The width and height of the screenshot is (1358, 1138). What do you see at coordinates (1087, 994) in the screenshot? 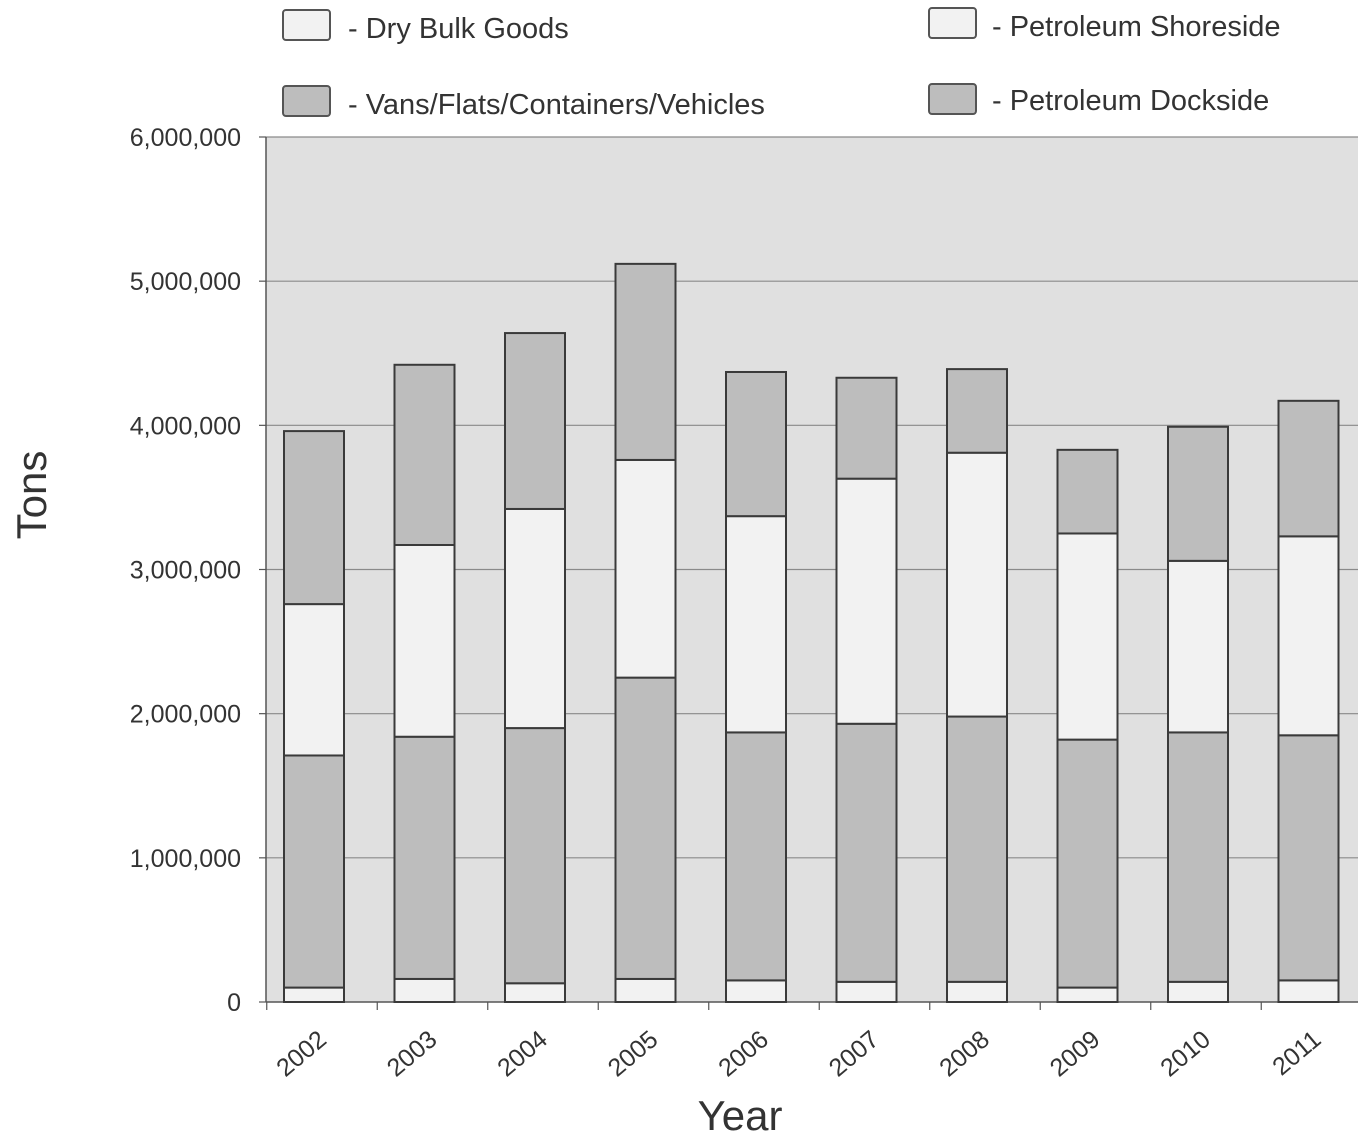
I see `bar-segment-2009-s0` at bounding box center [1087, 994].